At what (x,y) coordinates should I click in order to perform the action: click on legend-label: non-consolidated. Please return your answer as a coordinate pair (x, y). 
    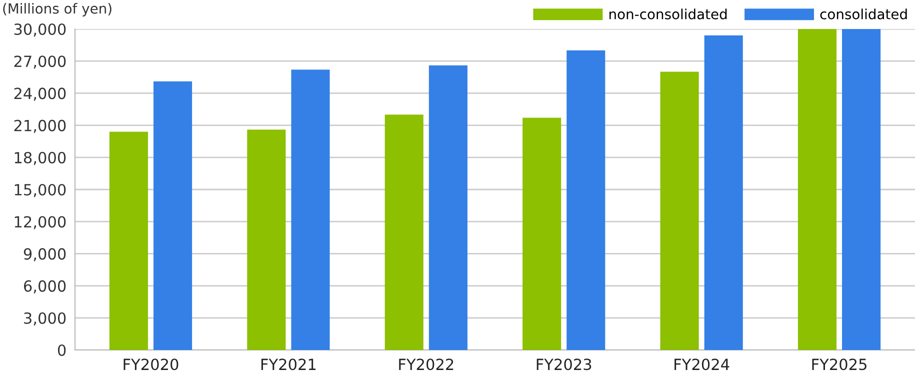
    Looking at the image, I should click on (668, 14).